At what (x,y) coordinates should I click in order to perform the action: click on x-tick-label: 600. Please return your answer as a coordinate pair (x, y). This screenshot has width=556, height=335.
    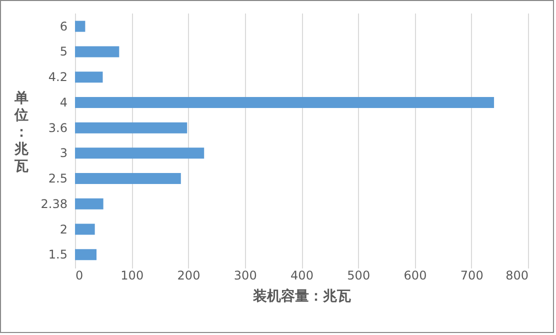
    Looking at the image, I should click on (415, 275).